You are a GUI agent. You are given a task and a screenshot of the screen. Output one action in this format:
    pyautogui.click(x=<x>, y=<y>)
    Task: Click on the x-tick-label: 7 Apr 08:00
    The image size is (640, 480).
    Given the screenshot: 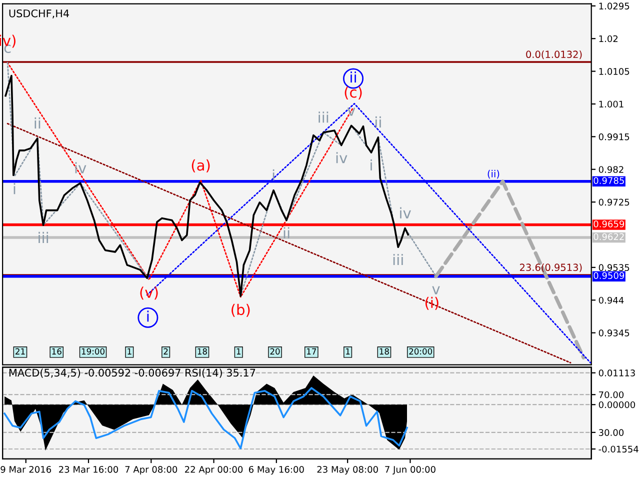 What is the action you would take?
    pyautogui.click(x=151, y=470)
    